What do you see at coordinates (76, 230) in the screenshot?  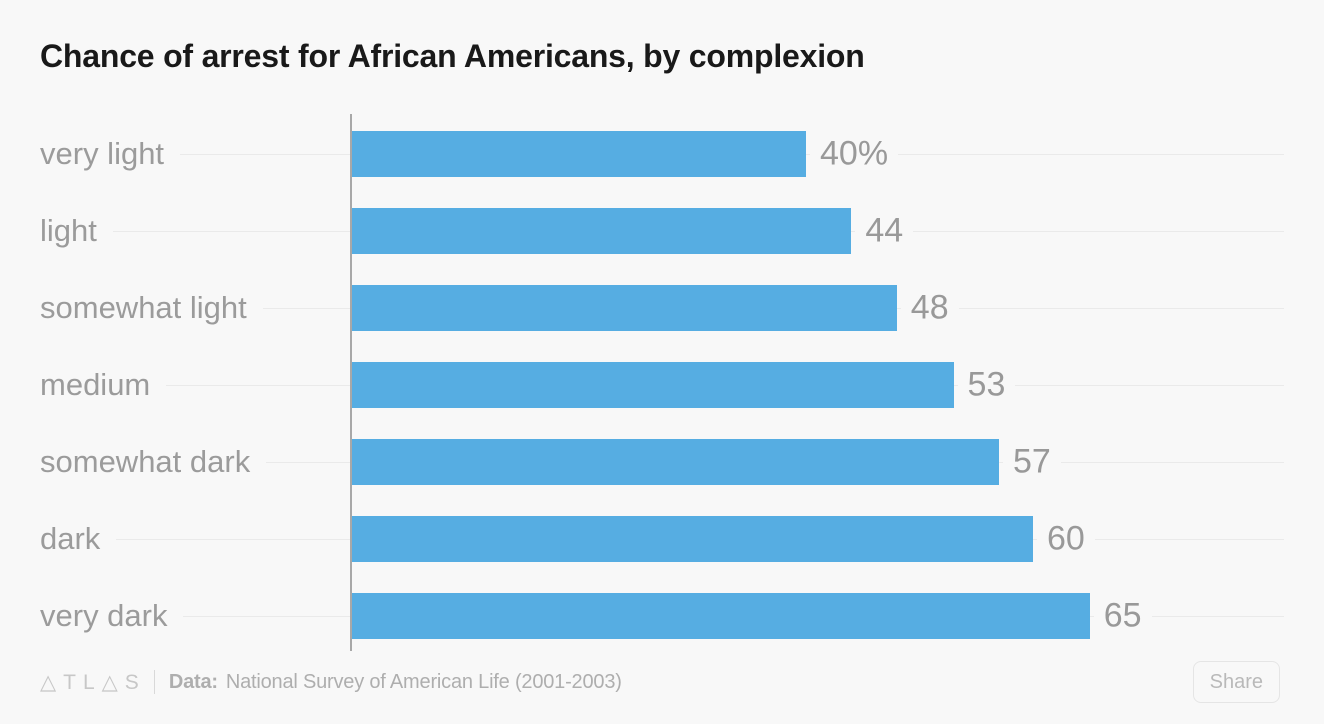 I see `category-label: light` at bounding box center [76, 230].